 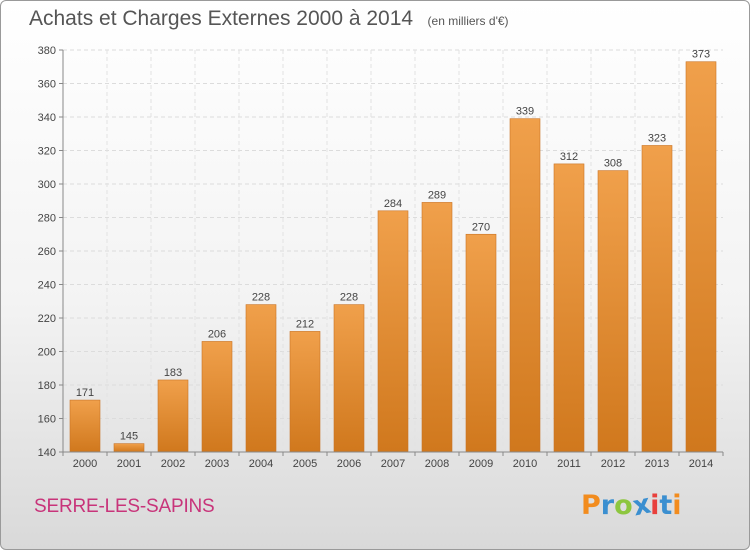 I want to click on y-tick-label: 240, so click(x=47, y=286).